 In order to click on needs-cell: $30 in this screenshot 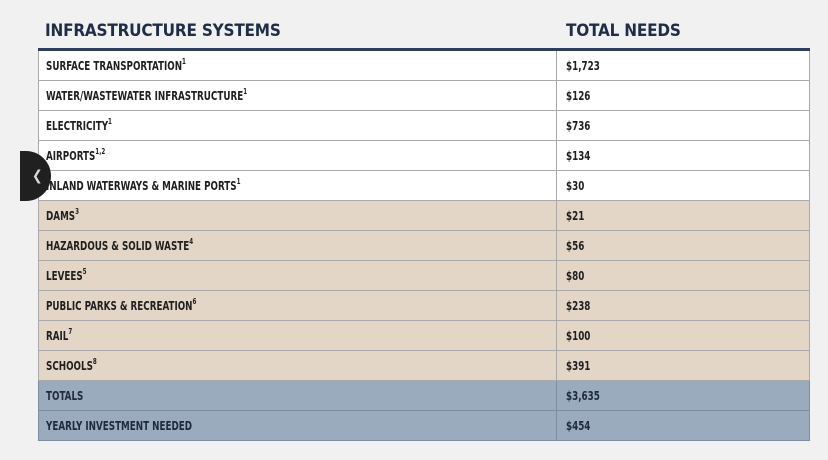, I will do `click(683, 185)`.